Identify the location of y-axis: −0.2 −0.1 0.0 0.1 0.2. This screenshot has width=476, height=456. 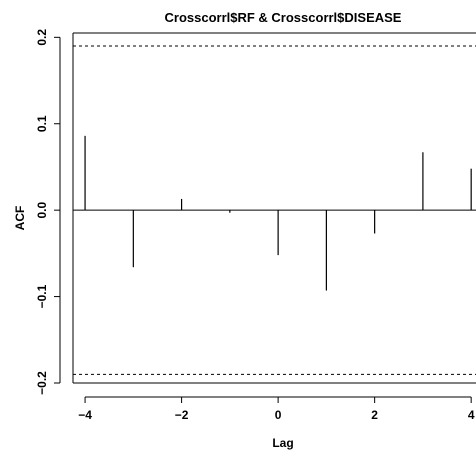
(48, 212).